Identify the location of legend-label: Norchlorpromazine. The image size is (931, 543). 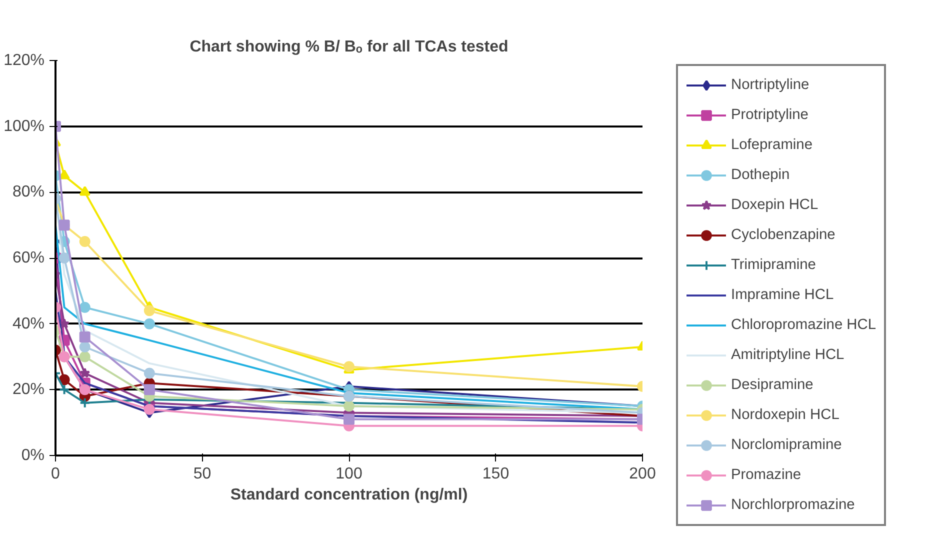
(793, 505).